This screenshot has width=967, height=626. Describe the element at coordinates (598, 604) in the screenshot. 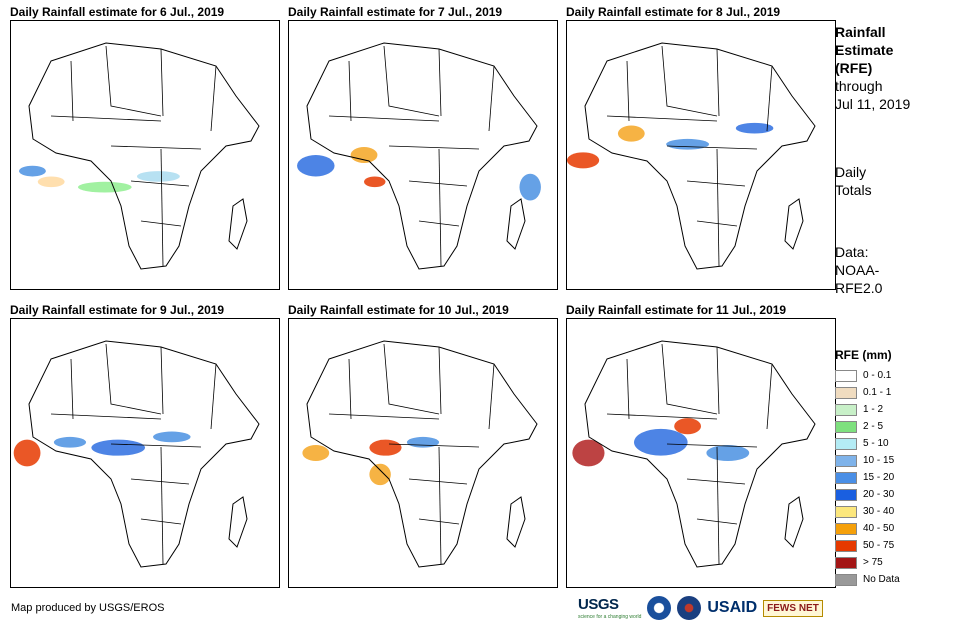

I see `usgs-logo-text: USGS` at that location.